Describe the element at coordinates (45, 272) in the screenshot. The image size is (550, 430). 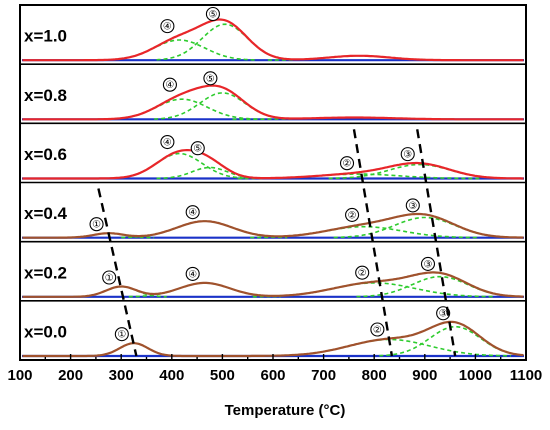
I see `panel-label: x=0.2` at that location.